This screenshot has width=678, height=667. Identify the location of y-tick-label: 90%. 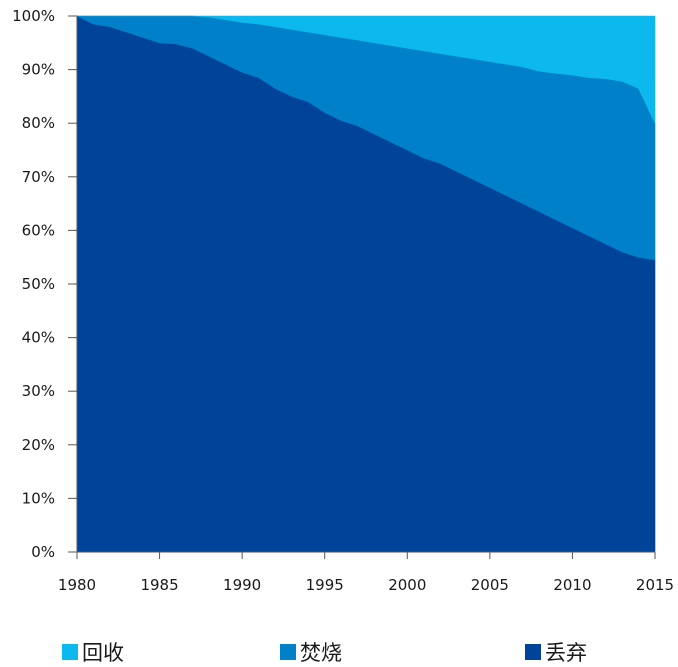
(38, 70).